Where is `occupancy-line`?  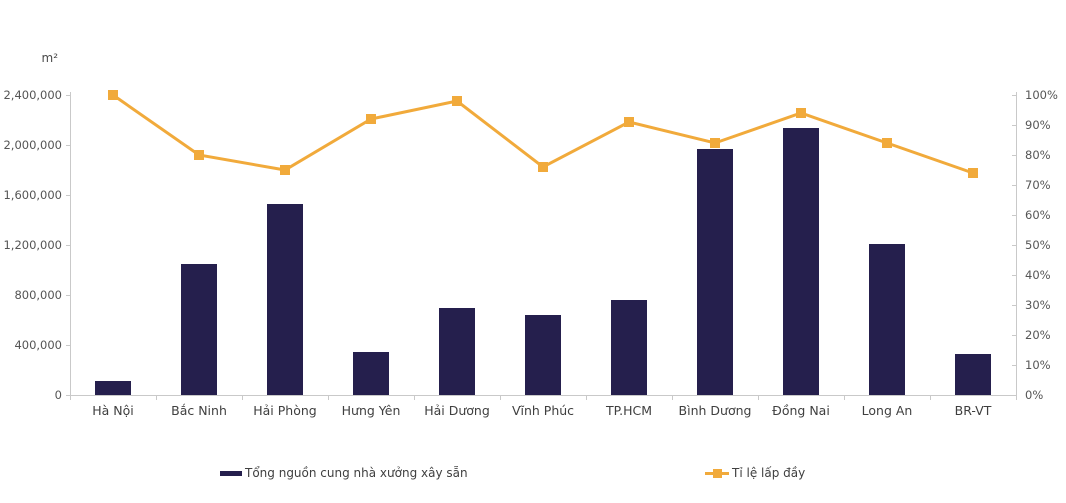
occupancy-line is located at coordinates (543, 134).